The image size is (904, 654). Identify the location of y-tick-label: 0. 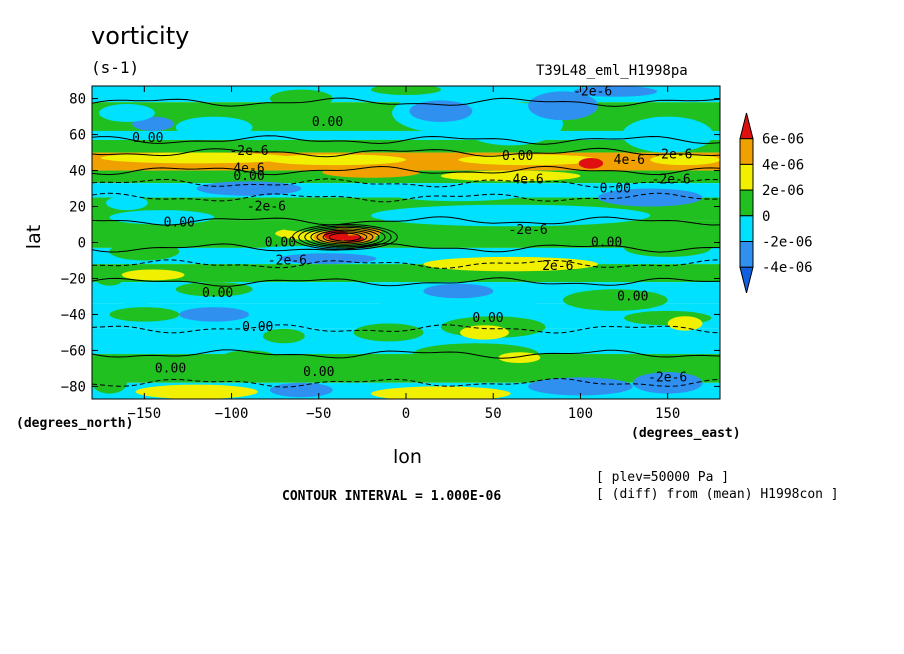
(82, 244).